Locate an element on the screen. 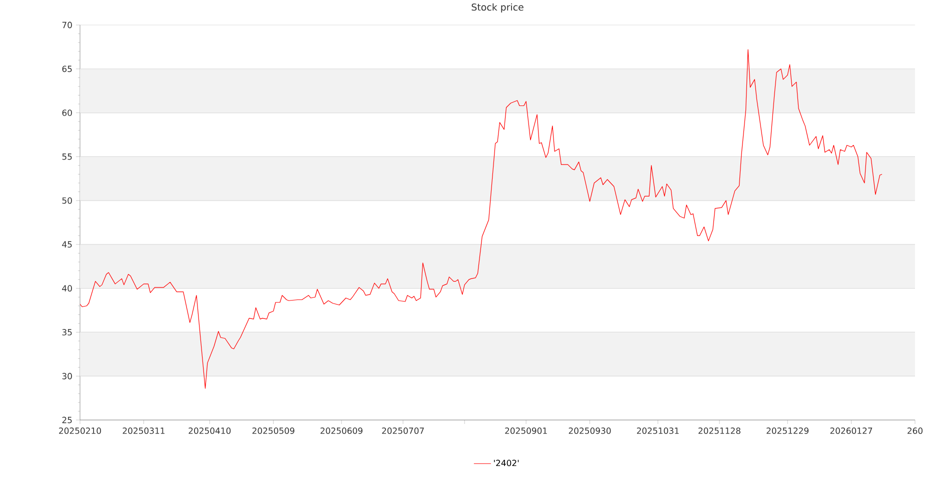  x-tick-label: 20250210 is located at coordinates (80, 431).